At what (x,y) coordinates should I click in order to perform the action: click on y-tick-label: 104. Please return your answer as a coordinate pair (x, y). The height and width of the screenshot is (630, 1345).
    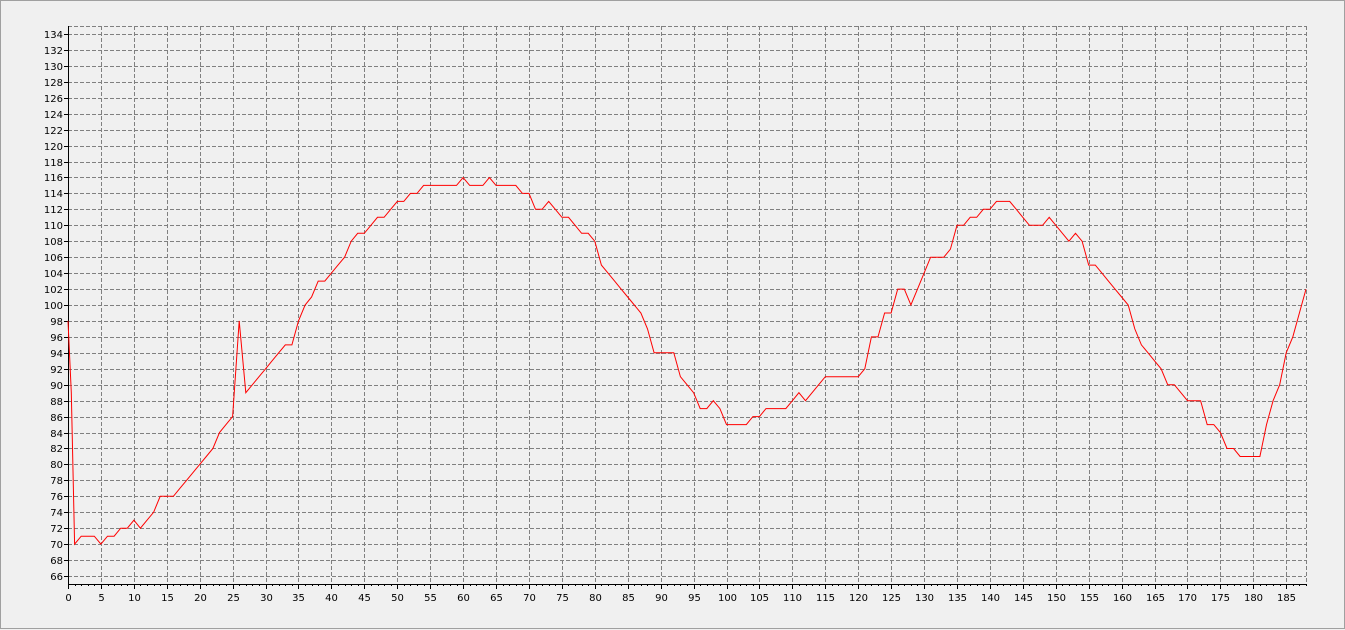
    Looking at the image, I should click on (53, 274).